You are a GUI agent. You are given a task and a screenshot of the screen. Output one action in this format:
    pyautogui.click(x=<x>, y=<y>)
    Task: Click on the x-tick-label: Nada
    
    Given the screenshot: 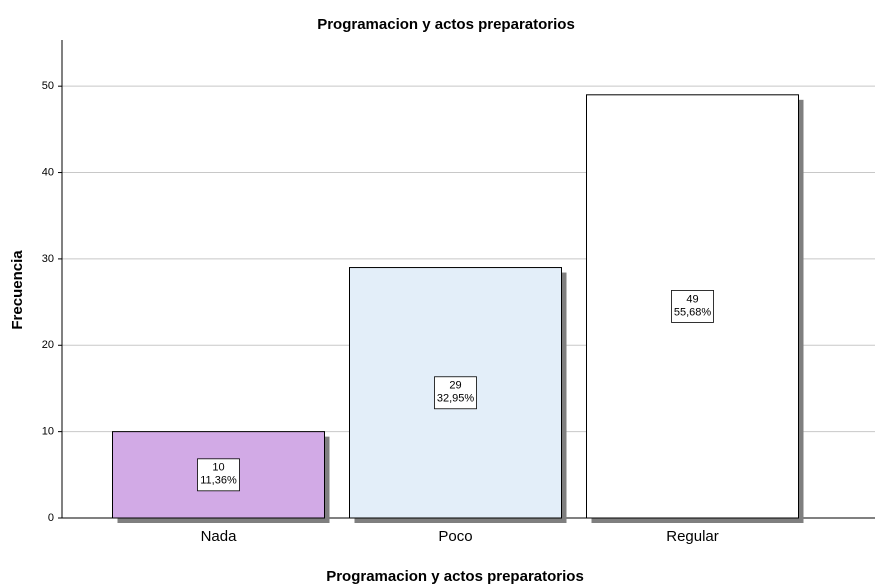 What is the action you would take?
    pyautogui.click(x=219, y=536)
    